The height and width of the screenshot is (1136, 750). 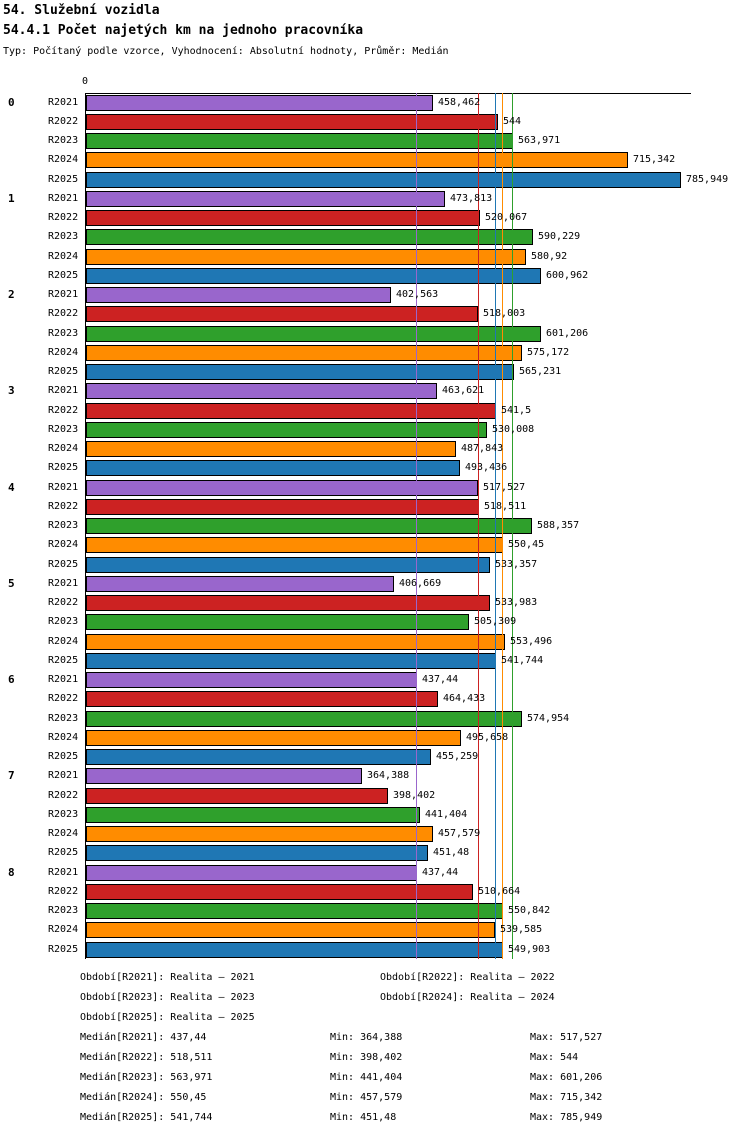 I want to click on group-label: 6, so click(x=11, y=679).